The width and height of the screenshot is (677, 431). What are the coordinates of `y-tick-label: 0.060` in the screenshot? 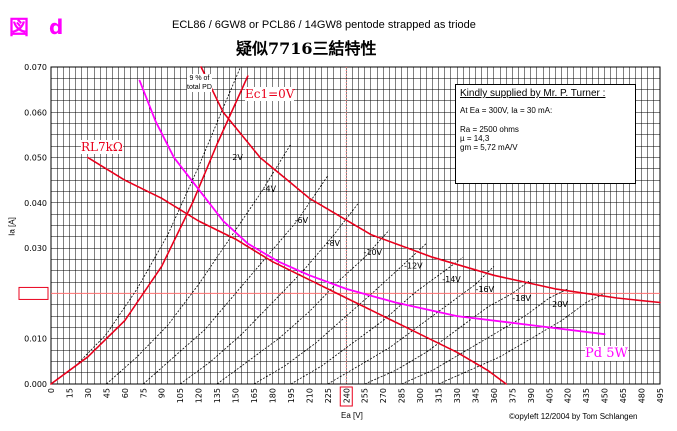 It's located at (35, 112).